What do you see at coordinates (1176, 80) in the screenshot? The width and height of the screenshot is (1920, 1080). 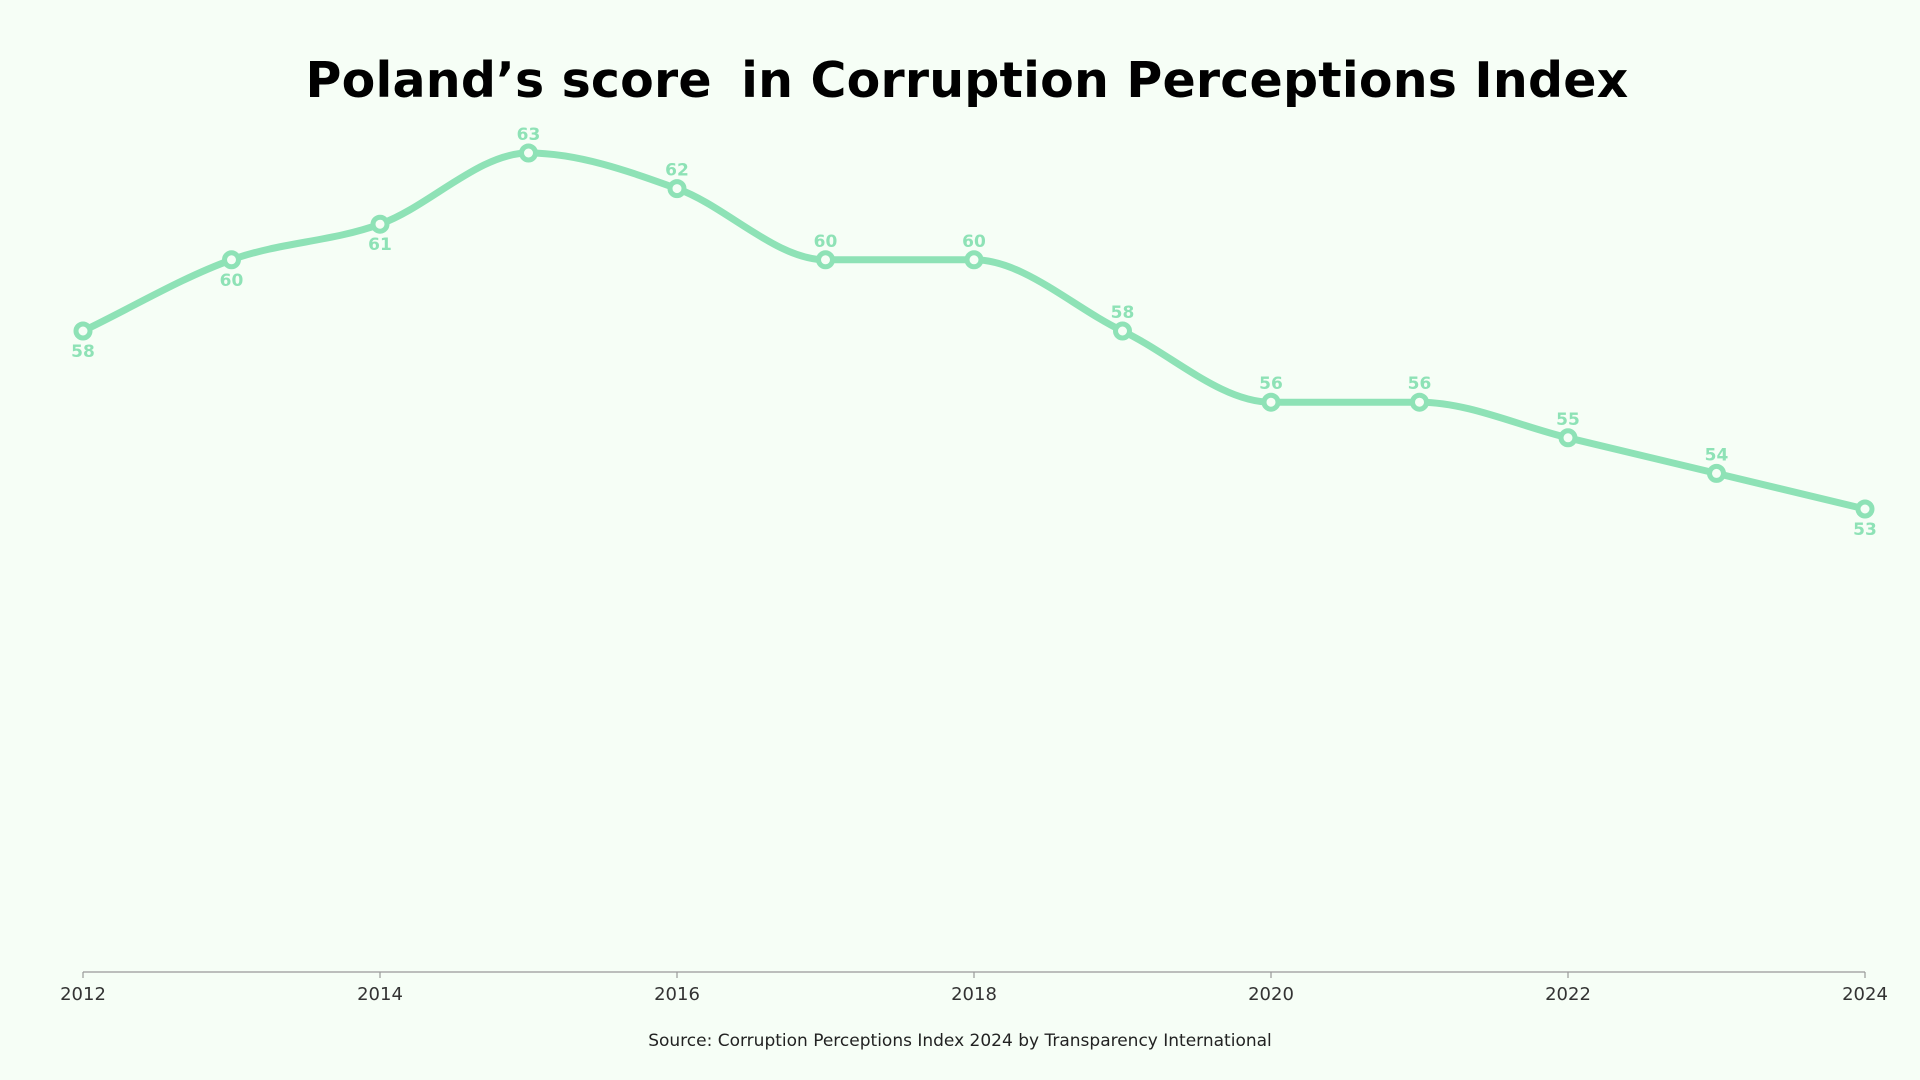 I see `title-rest: in Corruption Perceptions Index` at bounding box center [1176, 80].